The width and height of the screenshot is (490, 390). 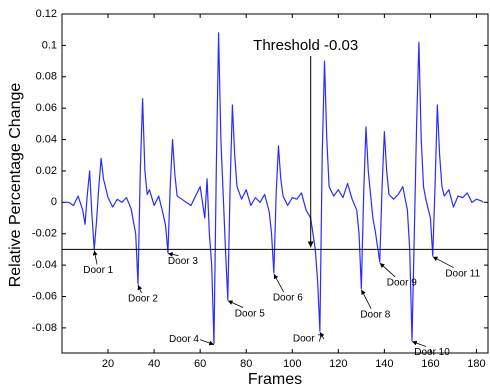 I want to click on door-label: Door 6, so click(x=288, y=298).